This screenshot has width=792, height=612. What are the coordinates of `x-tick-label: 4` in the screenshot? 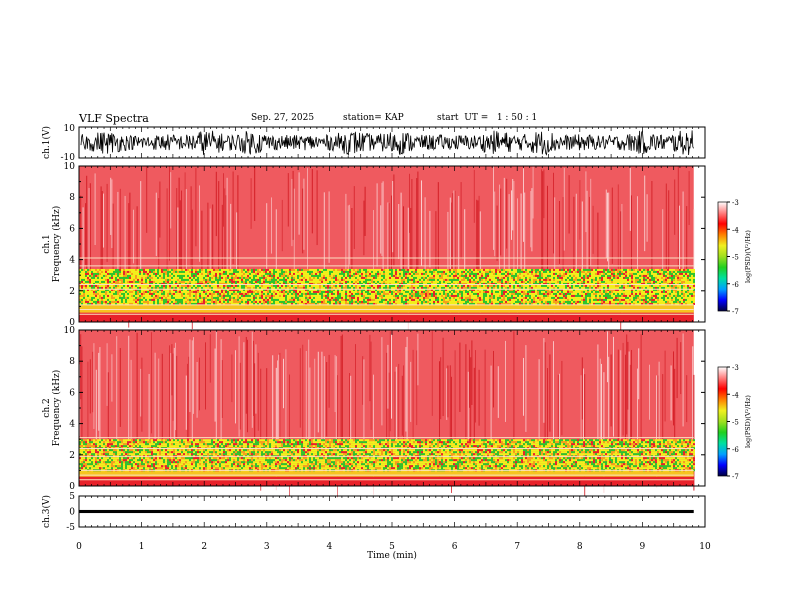 It's located at (330, 547).